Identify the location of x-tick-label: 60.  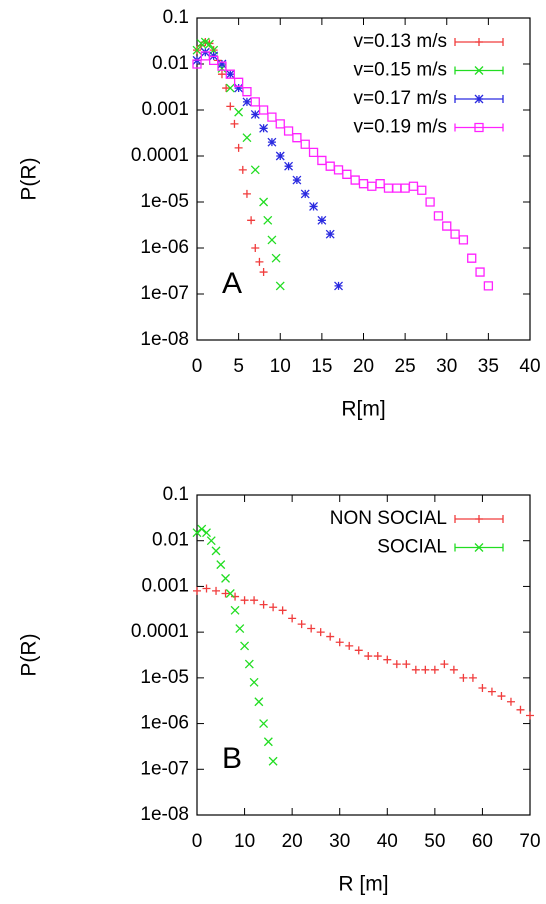
(482, 841).